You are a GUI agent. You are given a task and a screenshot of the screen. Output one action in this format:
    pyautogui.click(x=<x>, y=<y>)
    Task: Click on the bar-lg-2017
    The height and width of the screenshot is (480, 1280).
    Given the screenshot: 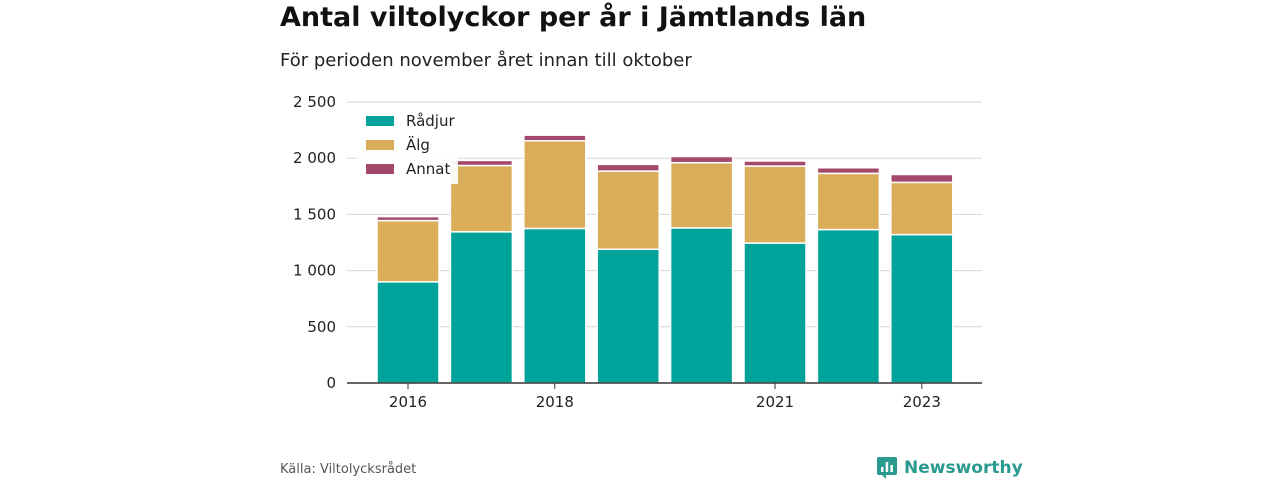 What is the action you would take?
    pyautogui.click(x=481, y=198)
    